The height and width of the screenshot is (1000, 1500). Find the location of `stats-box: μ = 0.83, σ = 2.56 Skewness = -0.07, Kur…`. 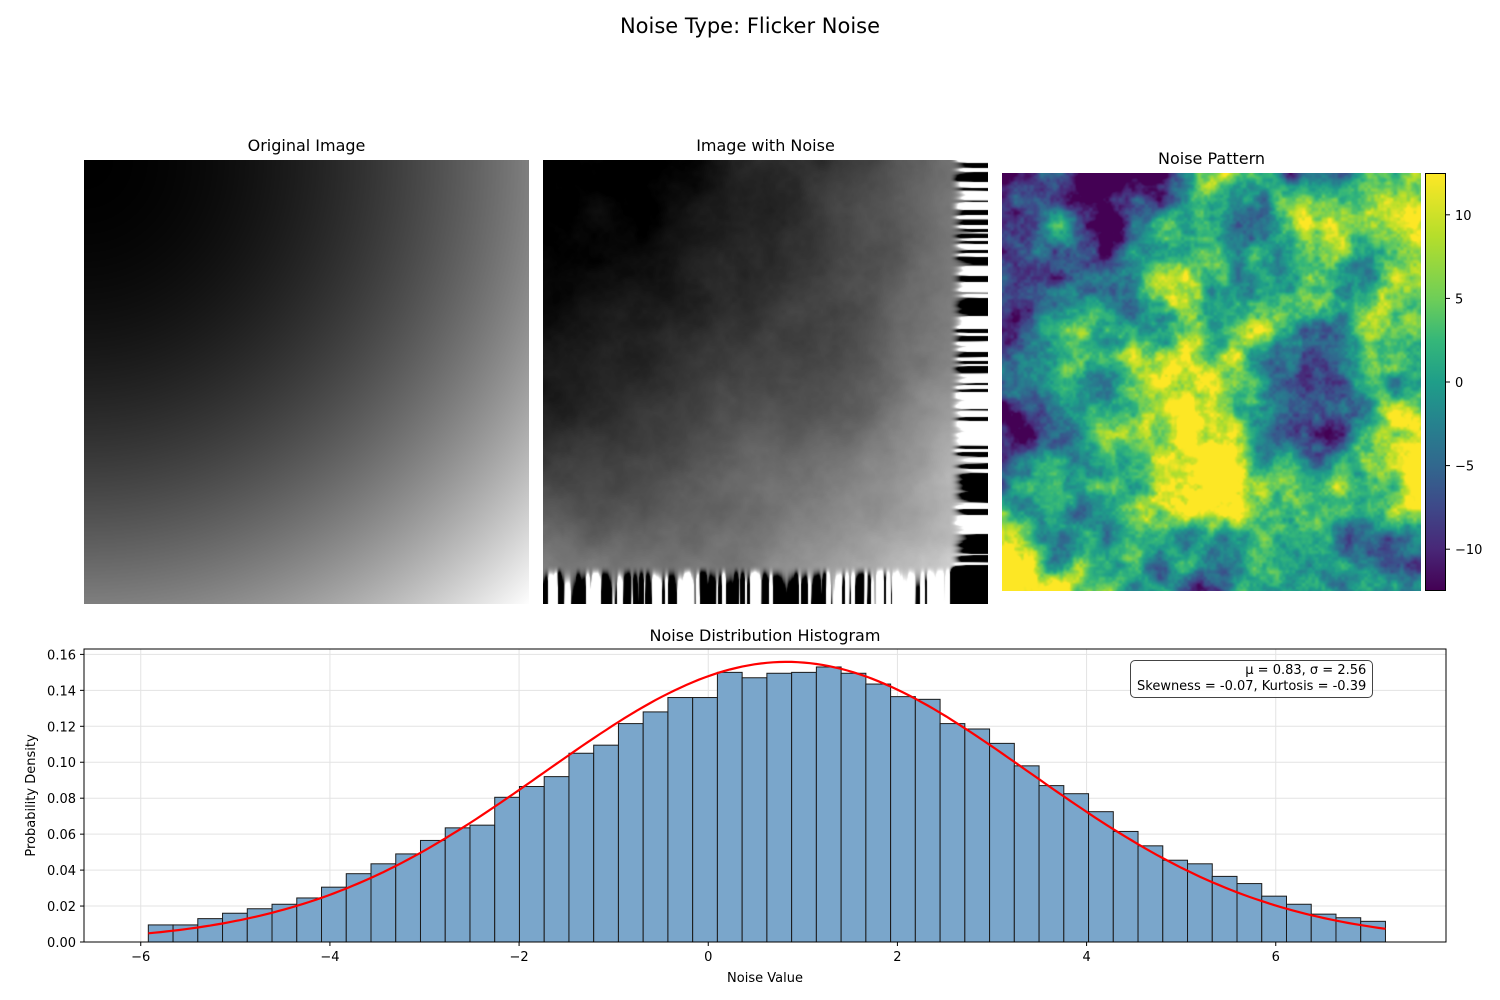

stats-box: μ = 0.83, σ = 2.56 Skewness = -0.07, Kur… is located at coordinates (1252, 679).